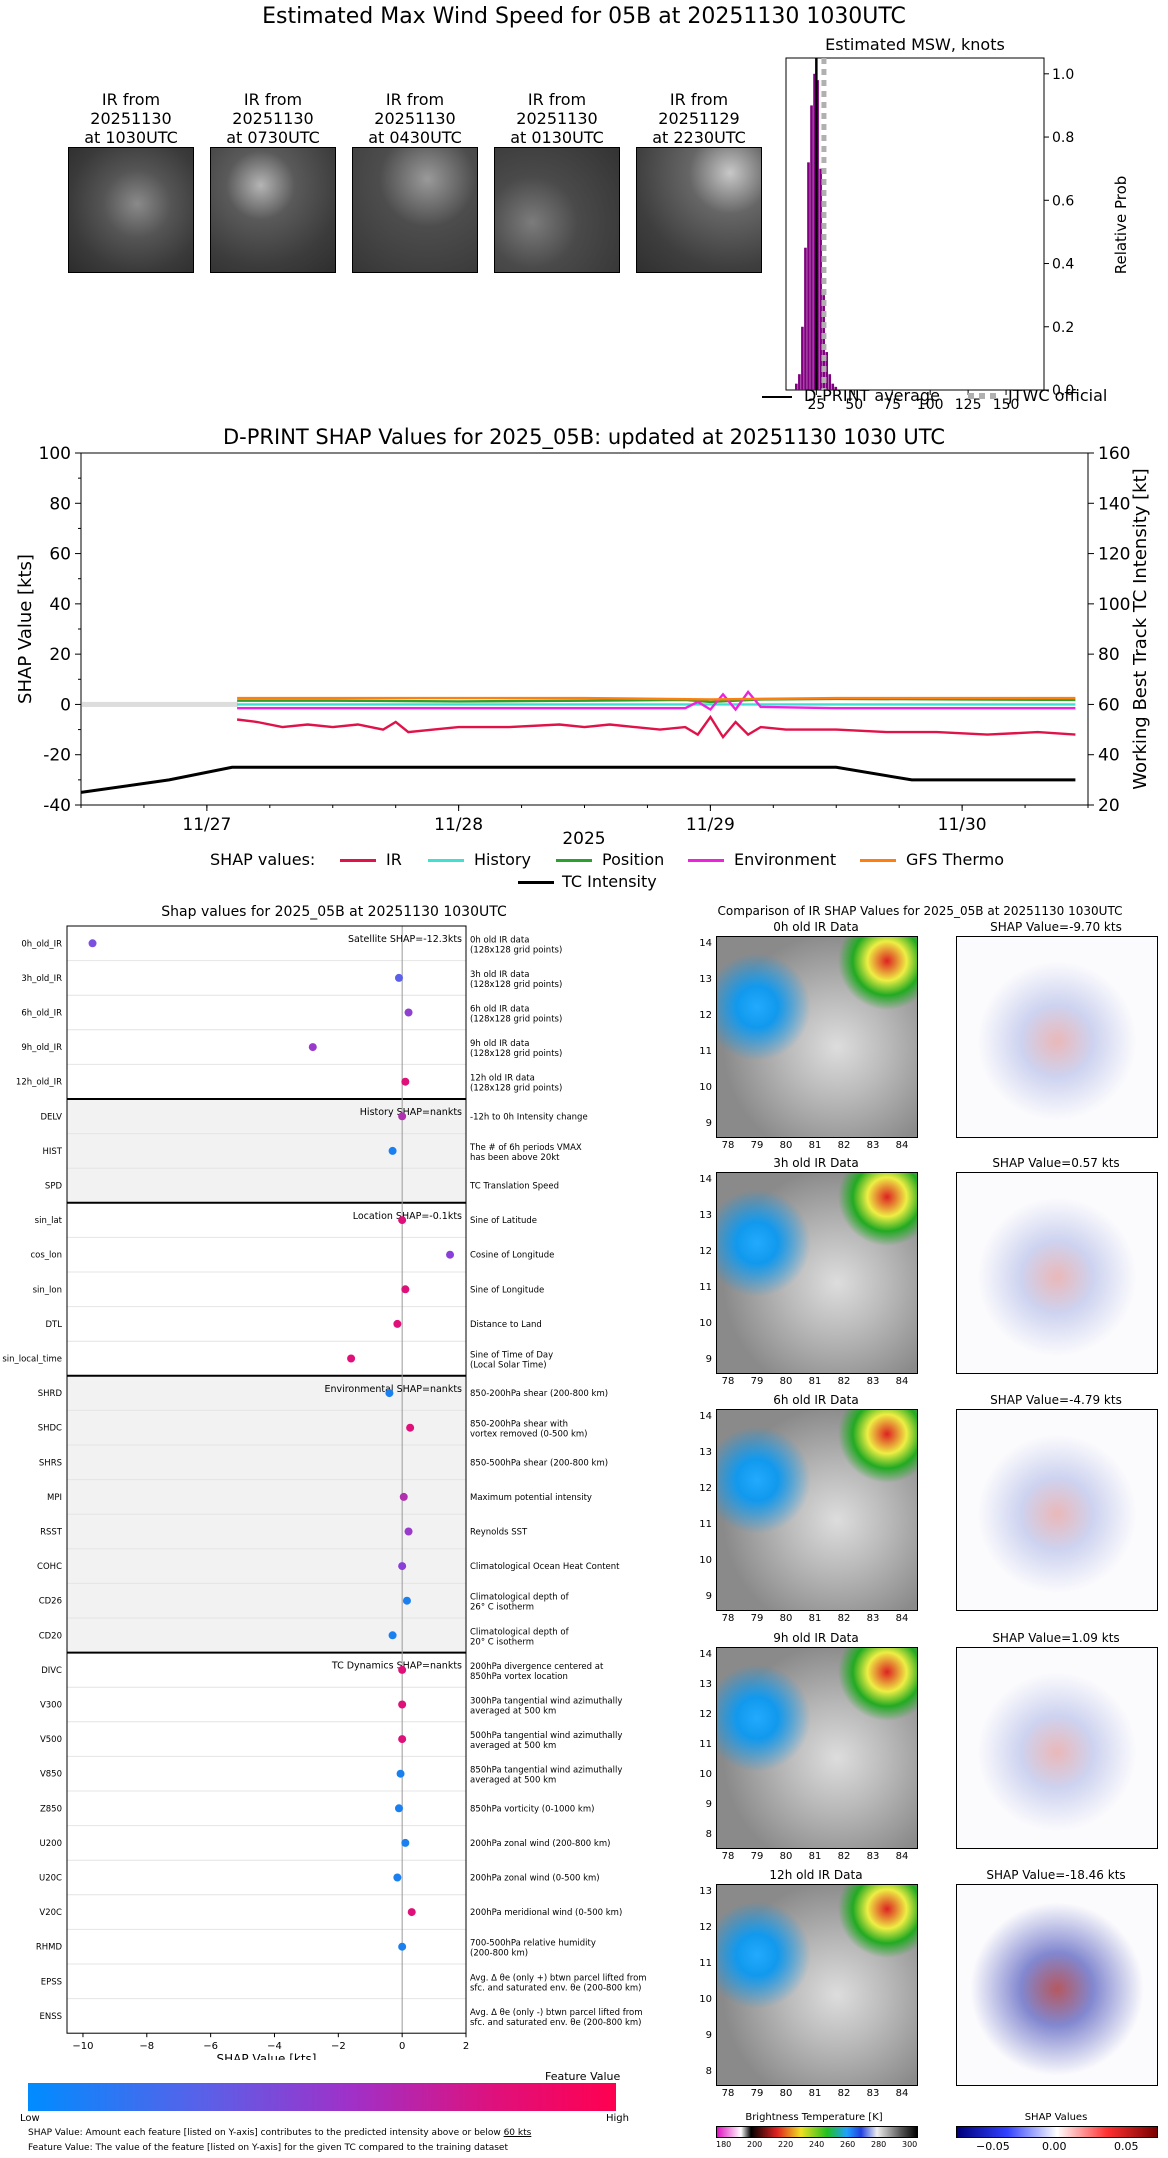 The image size is (1168, 2158). I want to click on feature-name: MPI, so click(54, 1498).